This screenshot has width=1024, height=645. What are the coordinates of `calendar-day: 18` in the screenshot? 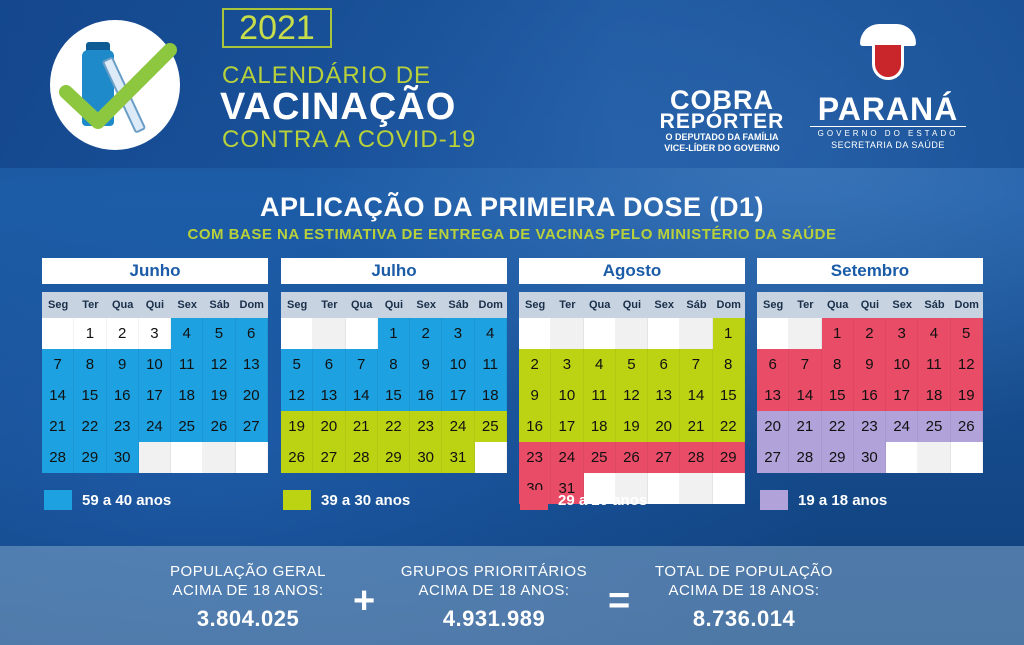 It's located at (490, 395).